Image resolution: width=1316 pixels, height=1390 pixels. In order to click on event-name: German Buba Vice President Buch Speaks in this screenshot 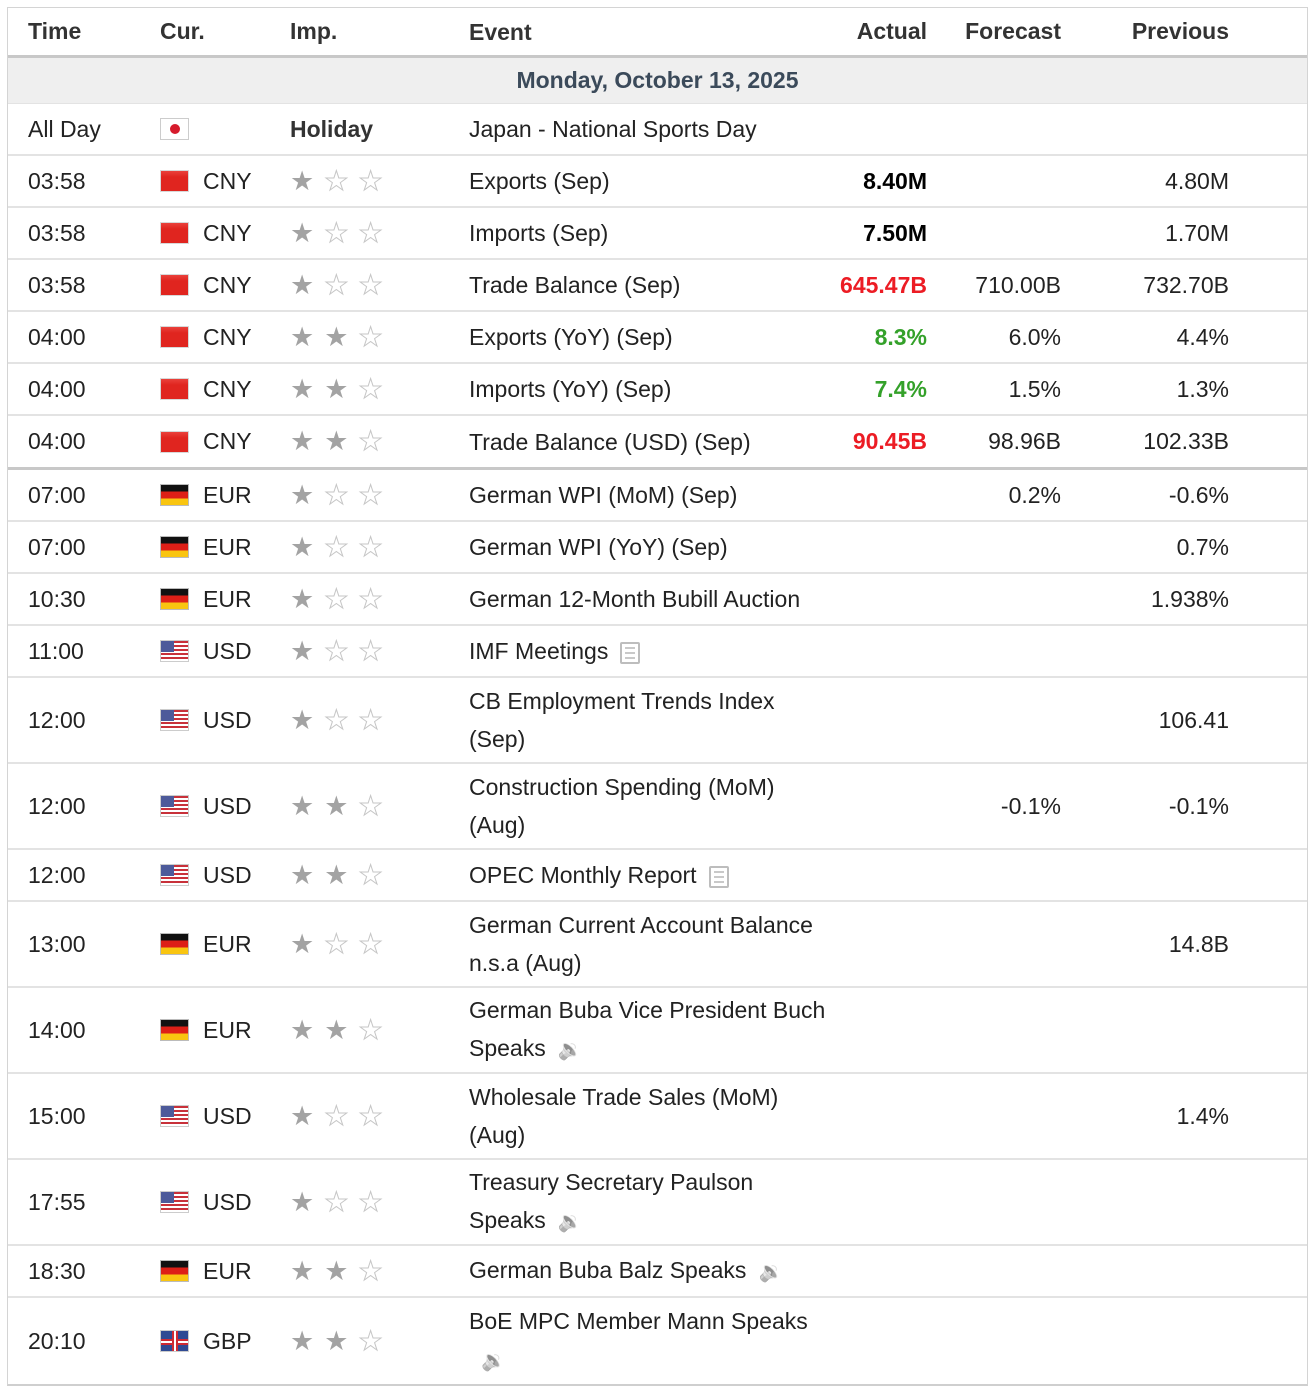, I will do `click(647, 1029)`.